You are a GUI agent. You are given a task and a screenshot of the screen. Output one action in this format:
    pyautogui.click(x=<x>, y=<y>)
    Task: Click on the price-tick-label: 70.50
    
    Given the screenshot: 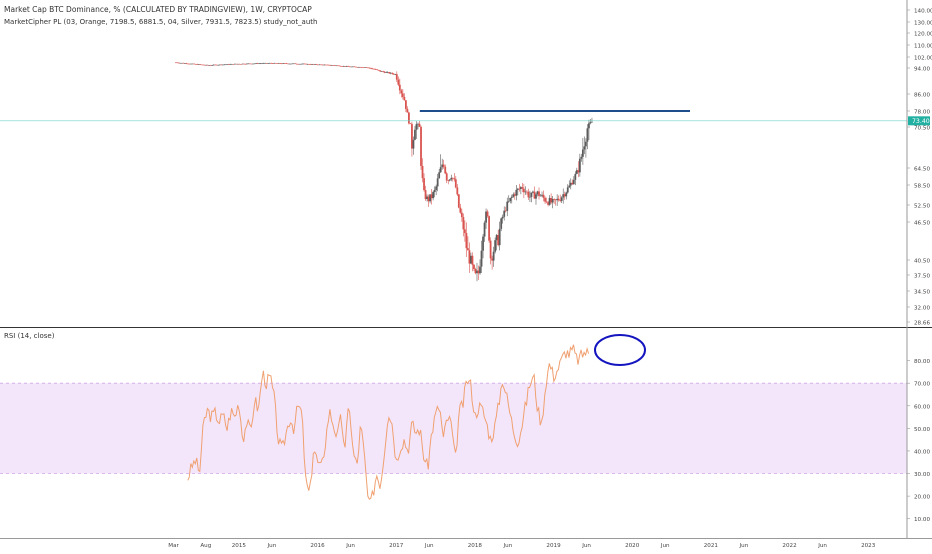 What is the action you would take?
    pyautogui.click(x=922, y=129)
    